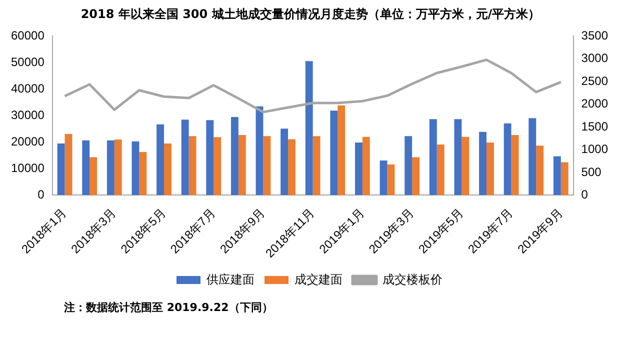 The image size is (621, 348). I want to click on y-tick-label: 40000, so click(27, 89).